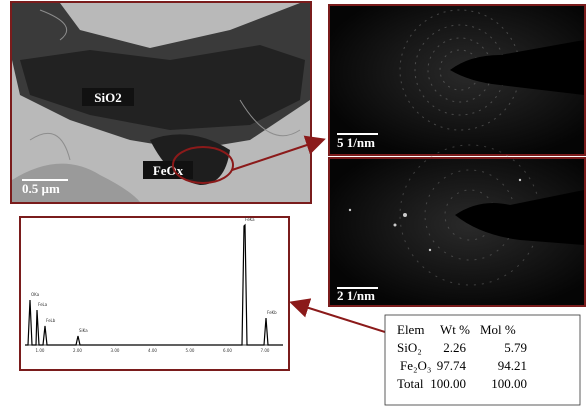 The image size is (586, 408). Describe the element at coordinates (51, 320) in the screenshot. I see `peak-label: FeLb` at that location.